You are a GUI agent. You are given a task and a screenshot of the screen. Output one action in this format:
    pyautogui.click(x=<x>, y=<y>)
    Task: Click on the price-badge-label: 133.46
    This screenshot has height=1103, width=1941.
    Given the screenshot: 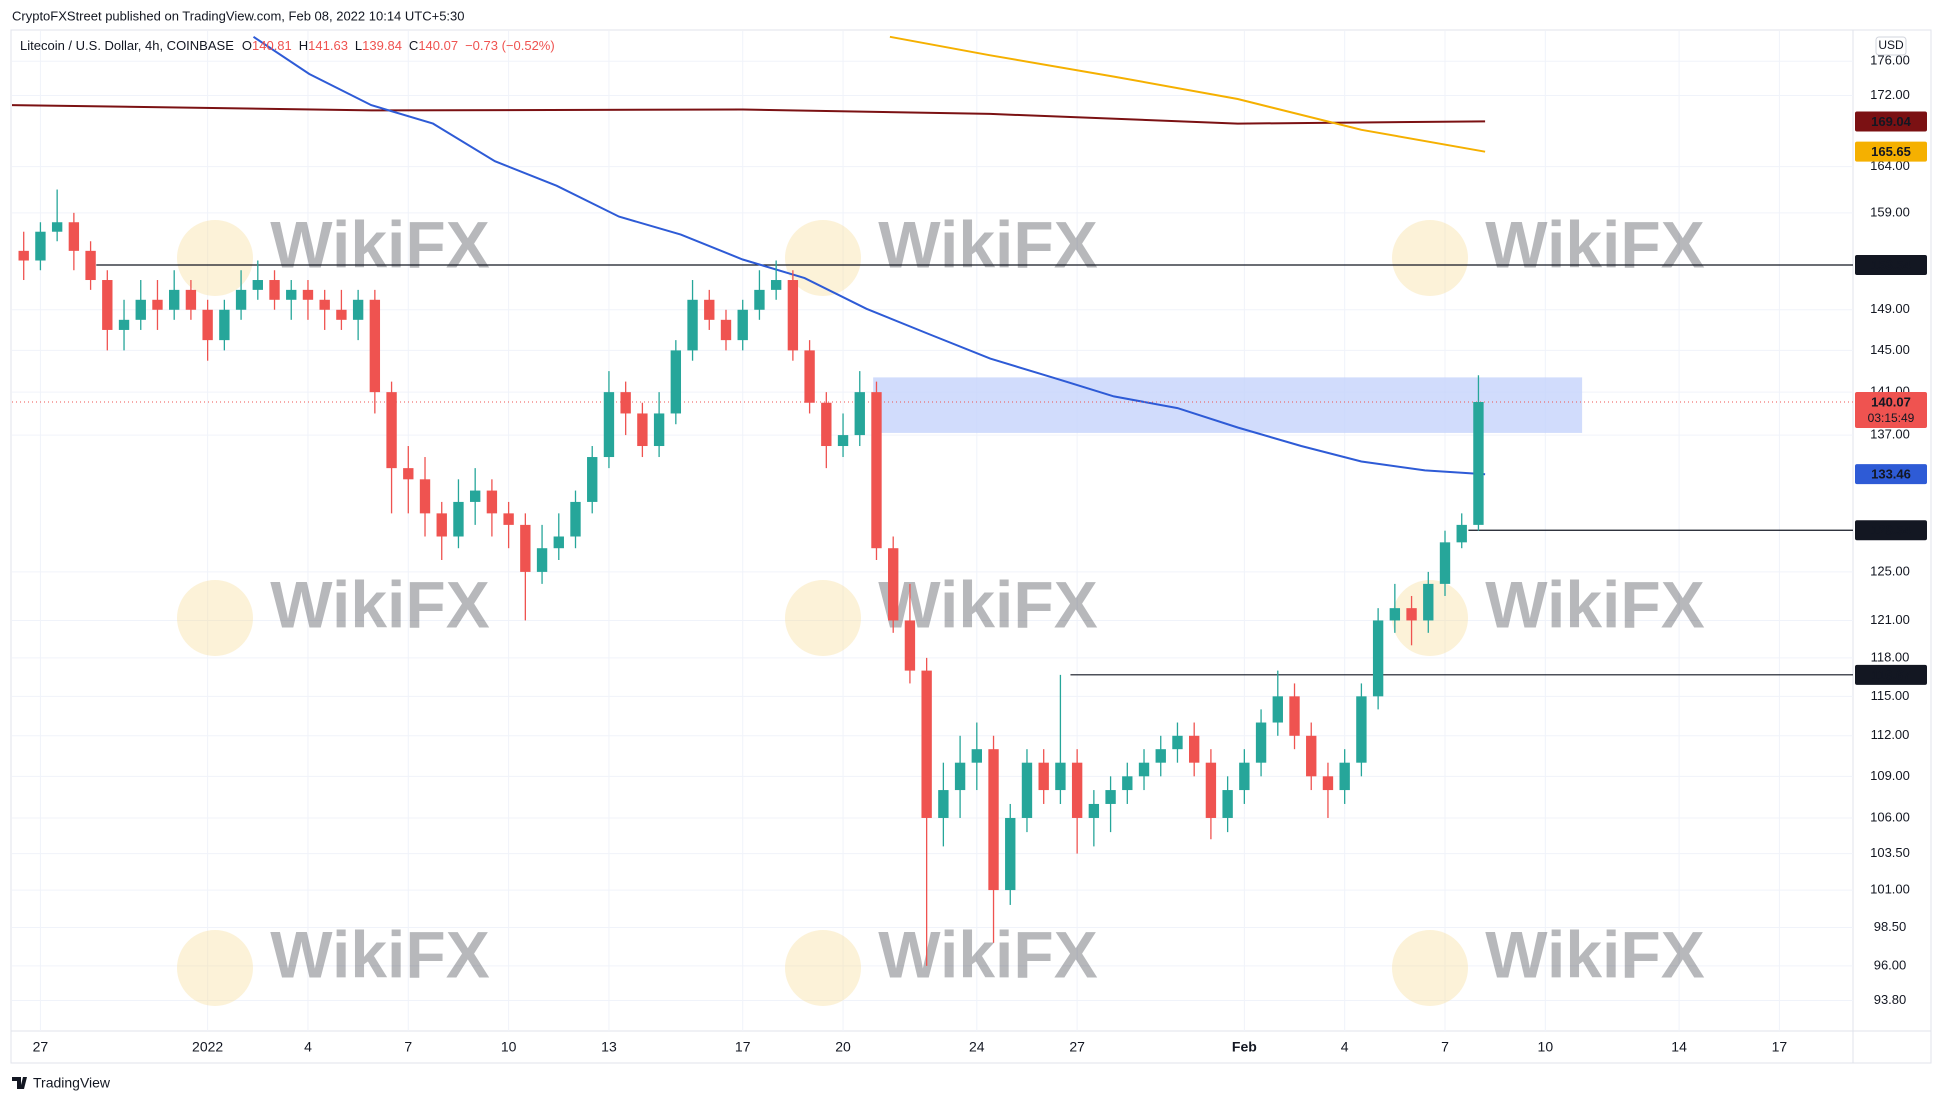 What is the action you would take?
    pyautogui.click(x=1891, y=474)
    